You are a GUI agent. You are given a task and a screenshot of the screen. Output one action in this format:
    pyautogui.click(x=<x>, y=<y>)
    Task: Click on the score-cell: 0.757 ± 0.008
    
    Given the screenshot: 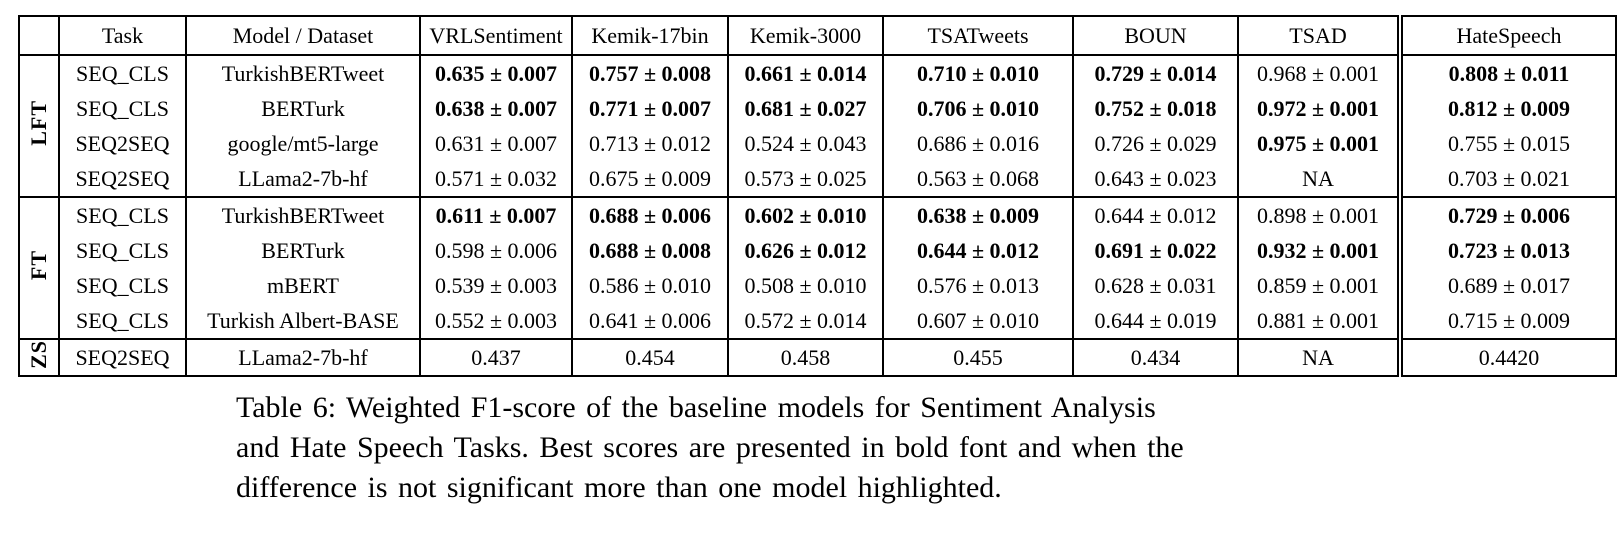 What is the action you would take?
    pyautogui.click(x=649, y=73)
    